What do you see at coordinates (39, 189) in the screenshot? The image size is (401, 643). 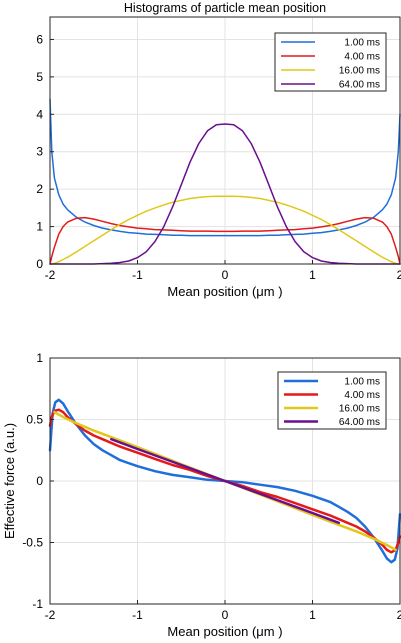 I see `y-tick-label: 2` at bounding box center [39, 189].